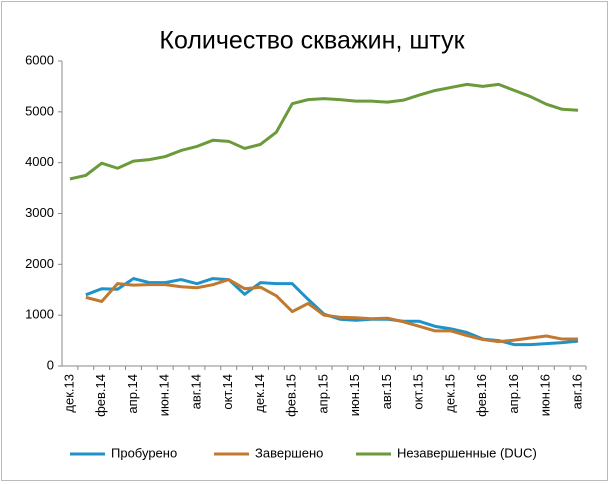 Image resolution: width=612 pixels, height=484 pixels. Describe the element at coordinates (576, 391) in the screenshot. I see `x-tick-label: авг.16` at that location.